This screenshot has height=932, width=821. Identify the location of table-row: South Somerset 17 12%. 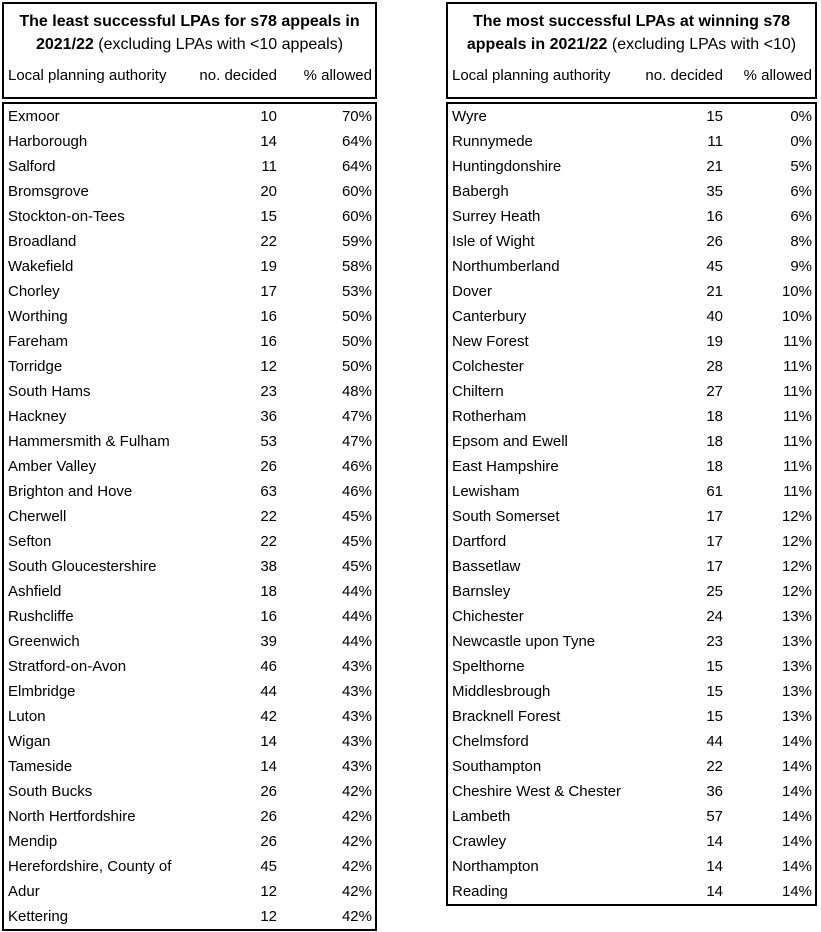
(631, 516).